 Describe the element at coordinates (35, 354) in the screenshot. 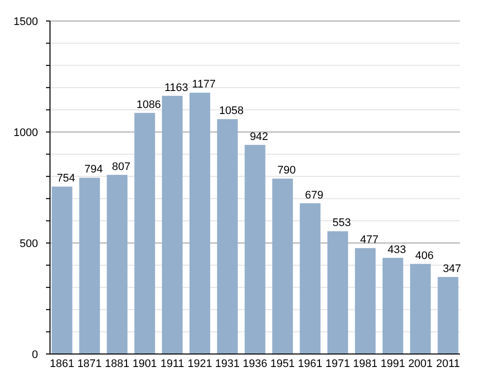

I see `y-tick-label: 0` at that location.